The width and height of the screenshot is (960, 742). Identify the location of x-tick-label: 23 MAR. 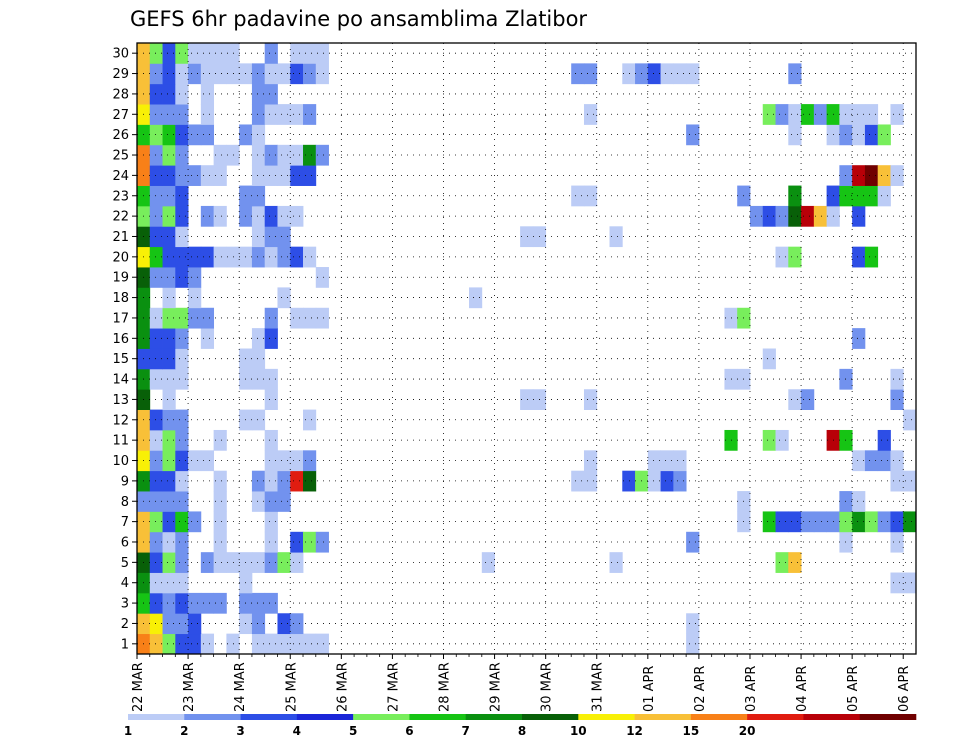
(189, 687).